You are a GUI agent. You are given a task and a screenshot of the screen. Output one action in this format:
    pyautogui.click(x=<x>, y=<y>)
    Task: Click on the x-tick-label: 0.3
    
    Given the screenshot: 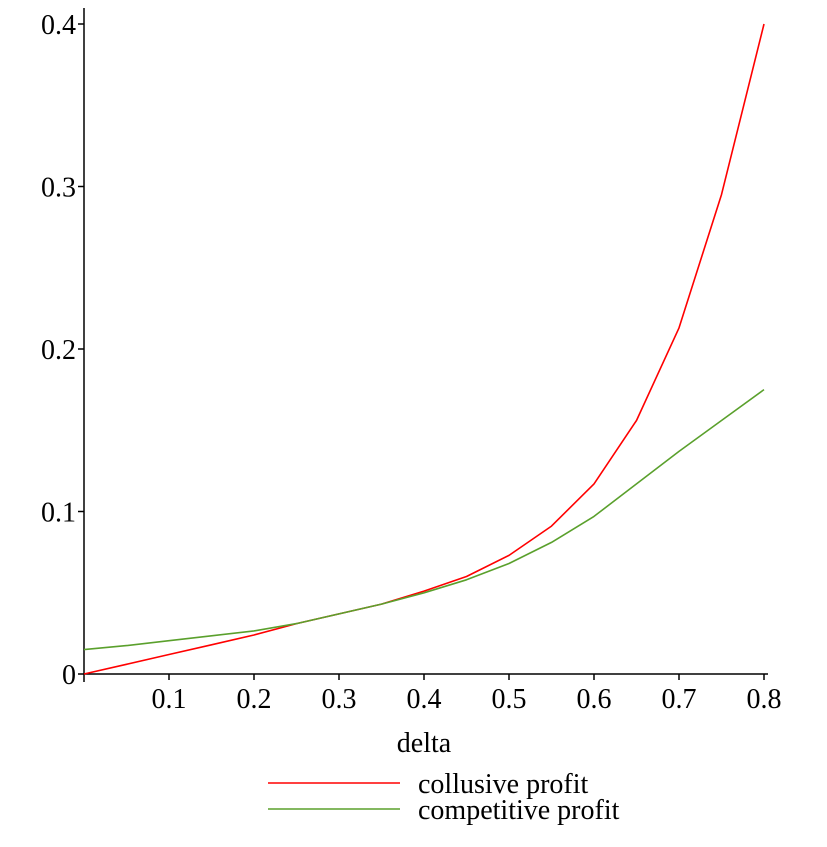 What is the action you would take?
    pyautogui.click(x=339, y=699)
    